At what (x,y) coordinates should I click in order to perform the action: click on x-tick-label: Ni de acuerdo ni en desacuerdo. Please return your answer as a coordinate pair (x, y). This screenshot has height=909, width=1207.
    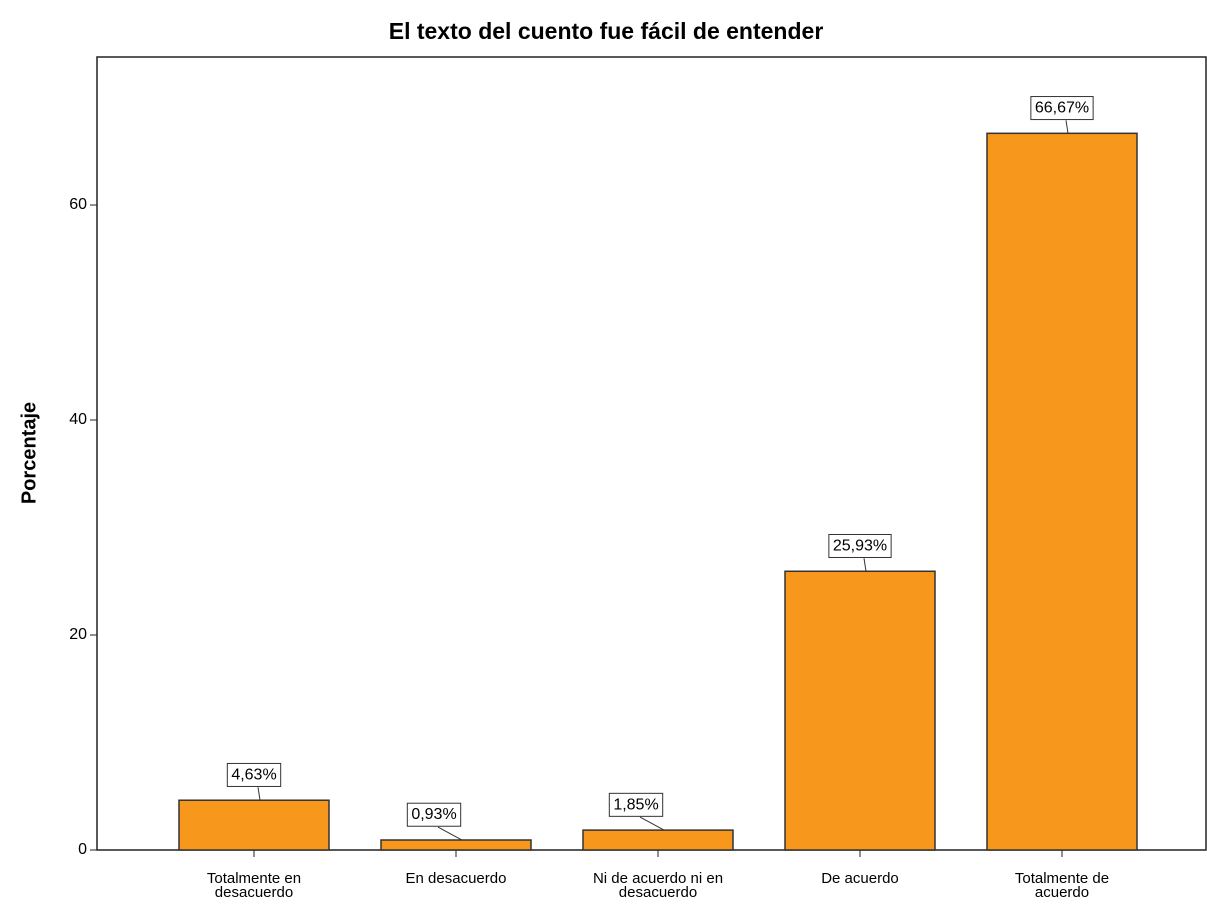
    Looking at the image, I should click on (658, 885).